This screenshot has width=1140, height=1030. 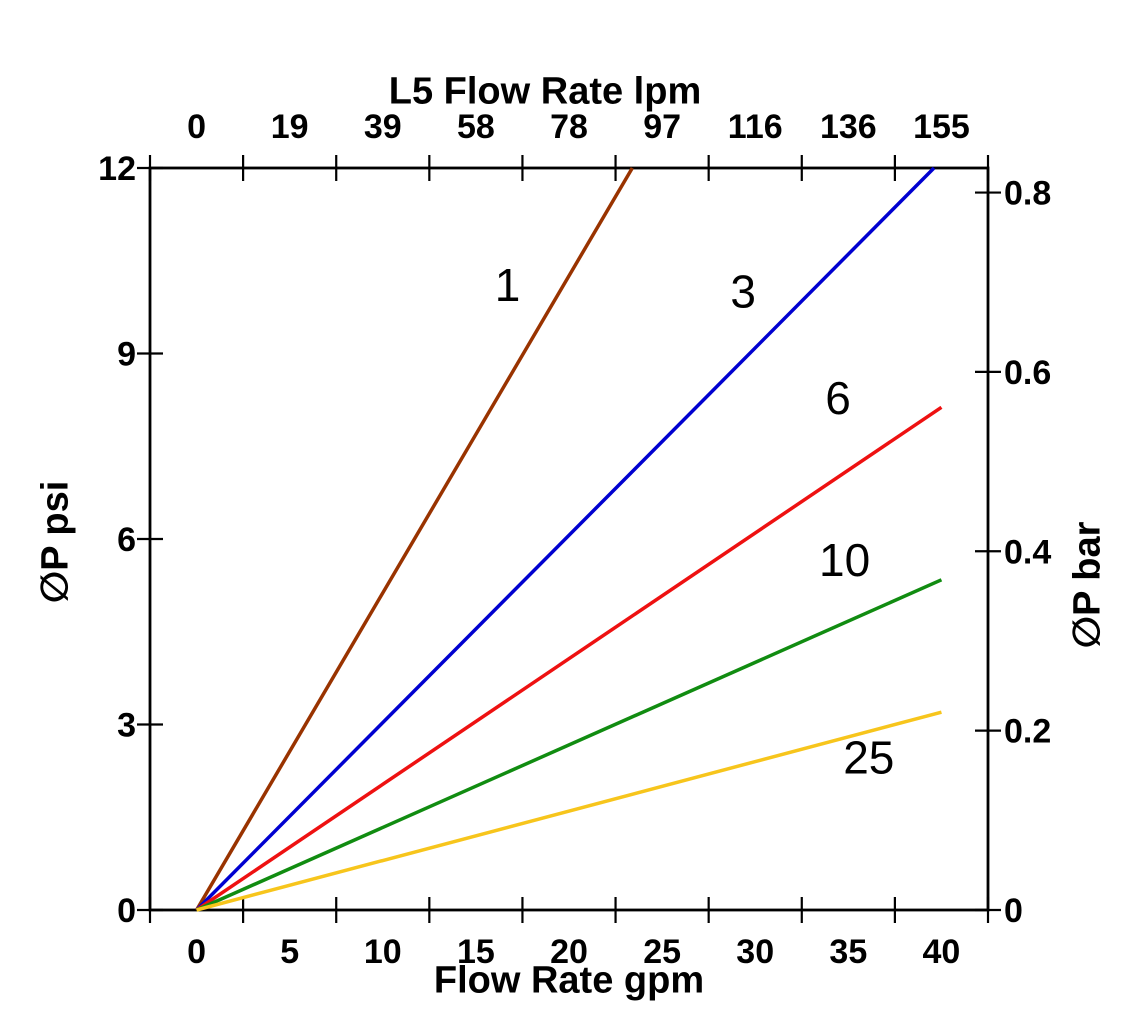 I want to click on right-axis-tick-label: 0.2, so click(x=1027, y=732).